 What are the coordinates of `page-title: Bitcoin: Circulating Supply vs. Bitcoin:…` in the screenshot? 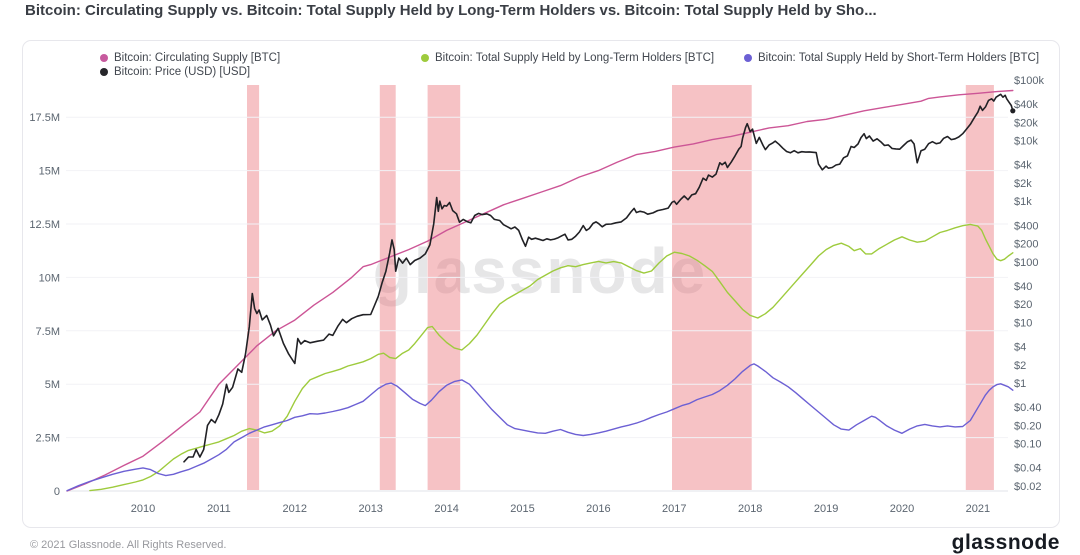 It's located at (451, 10).